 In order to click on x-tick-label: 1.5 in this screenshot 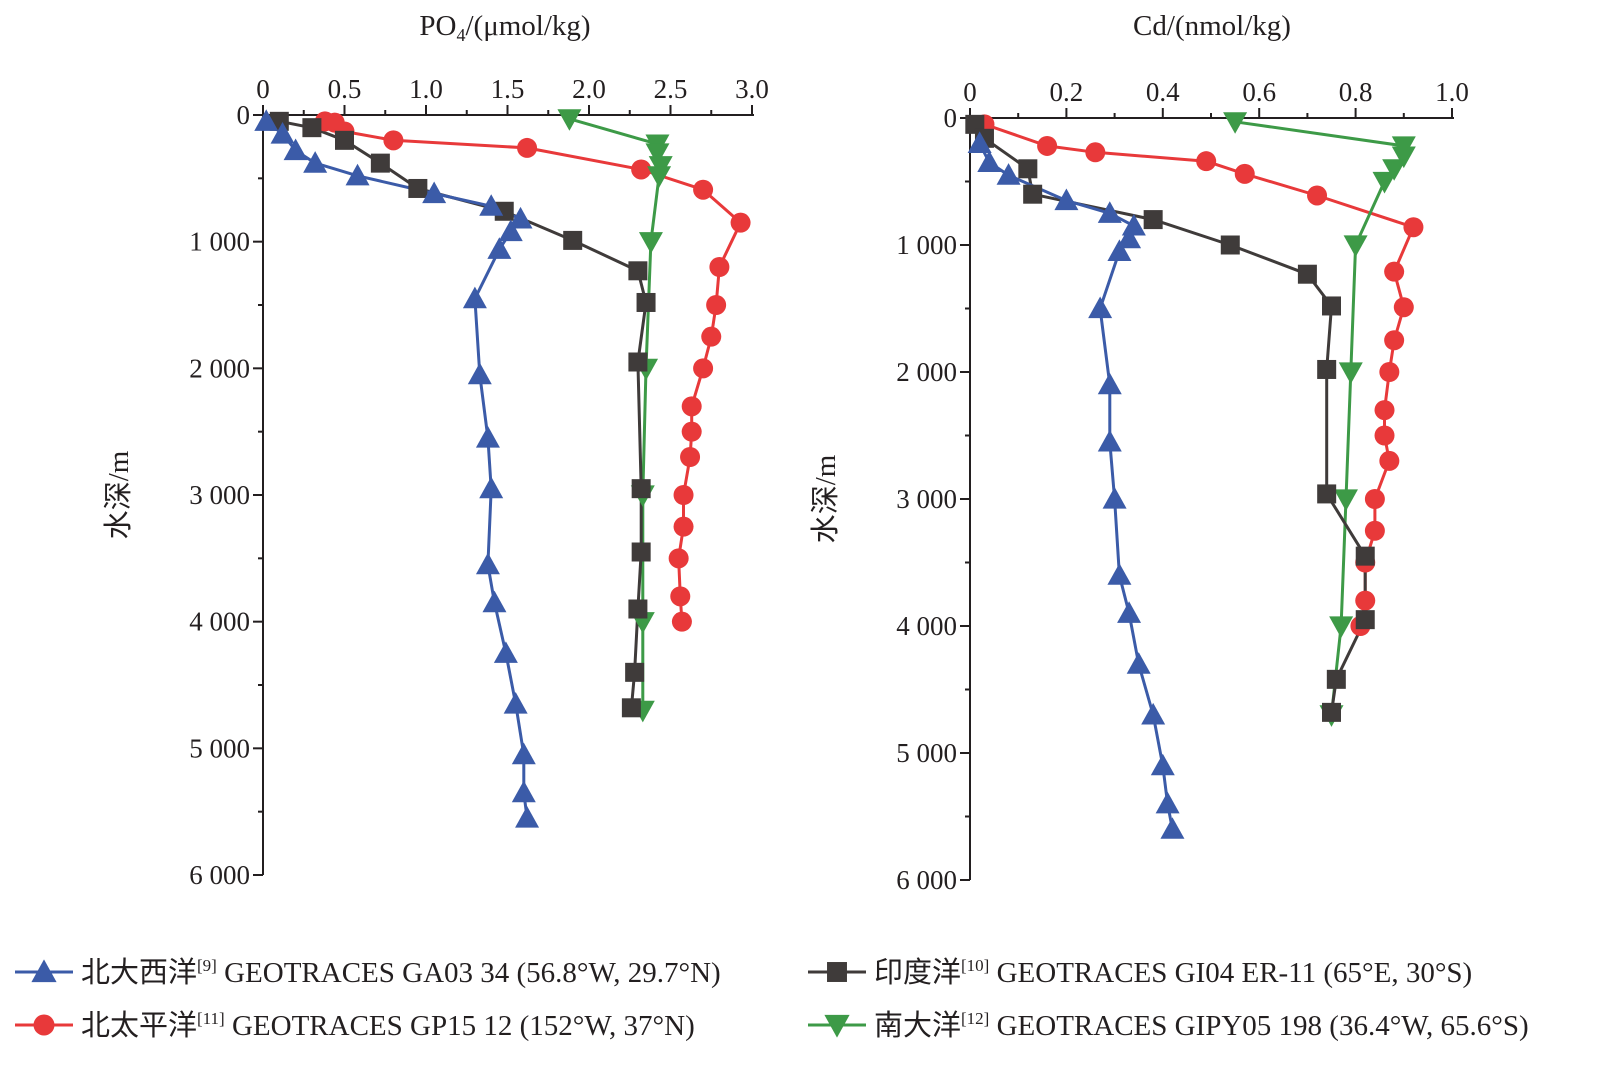, I will do `click(508, 89)`.